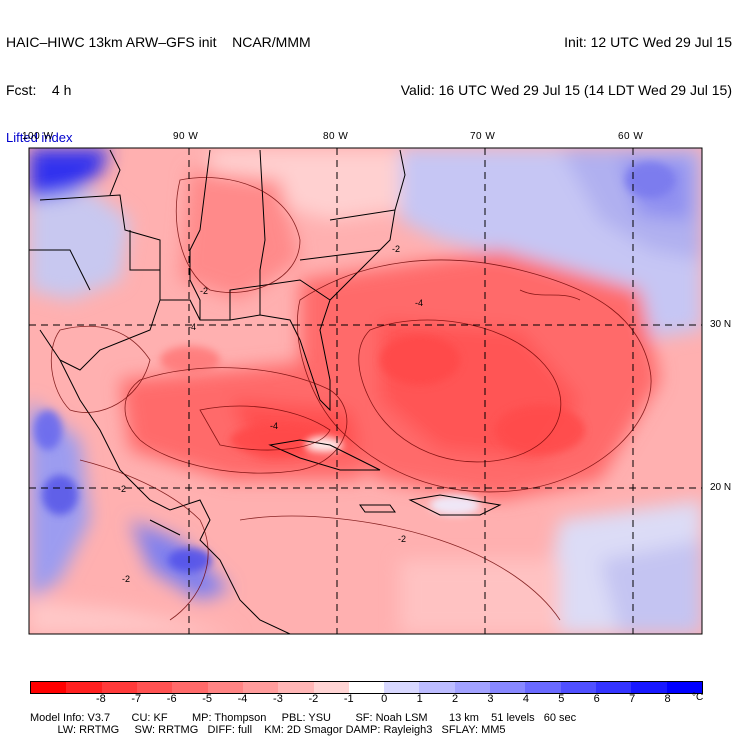 This screenshot has height=740, width=740. I want to click on variable-name: Lifted index, so click(39, 137).